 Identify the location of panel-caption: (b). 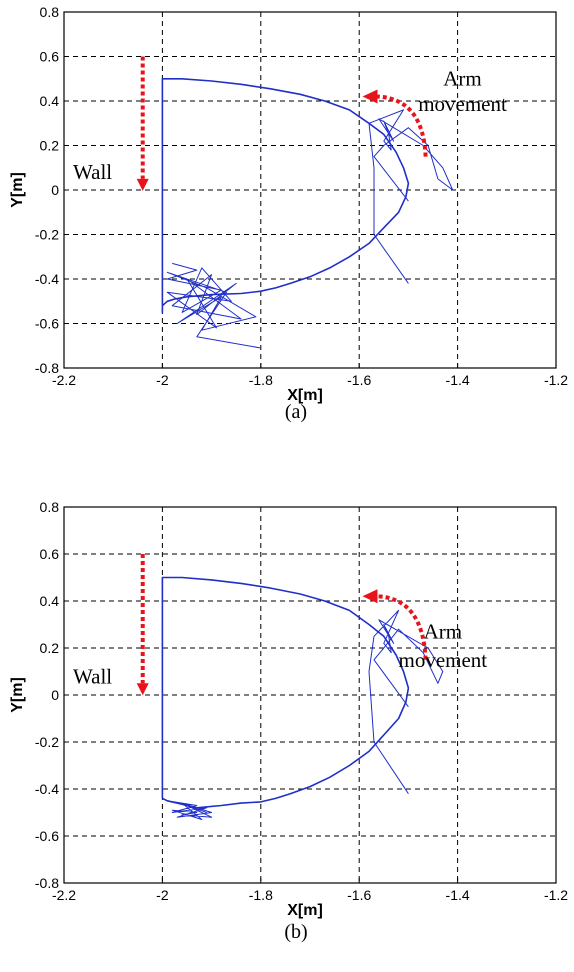
(295, 932).